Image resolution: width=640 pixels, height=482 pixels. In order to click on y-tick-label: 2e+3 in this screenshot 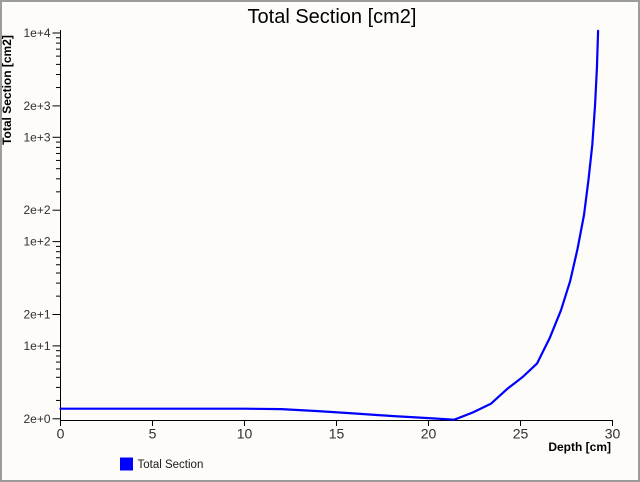, I will do `click(36, 106)`.